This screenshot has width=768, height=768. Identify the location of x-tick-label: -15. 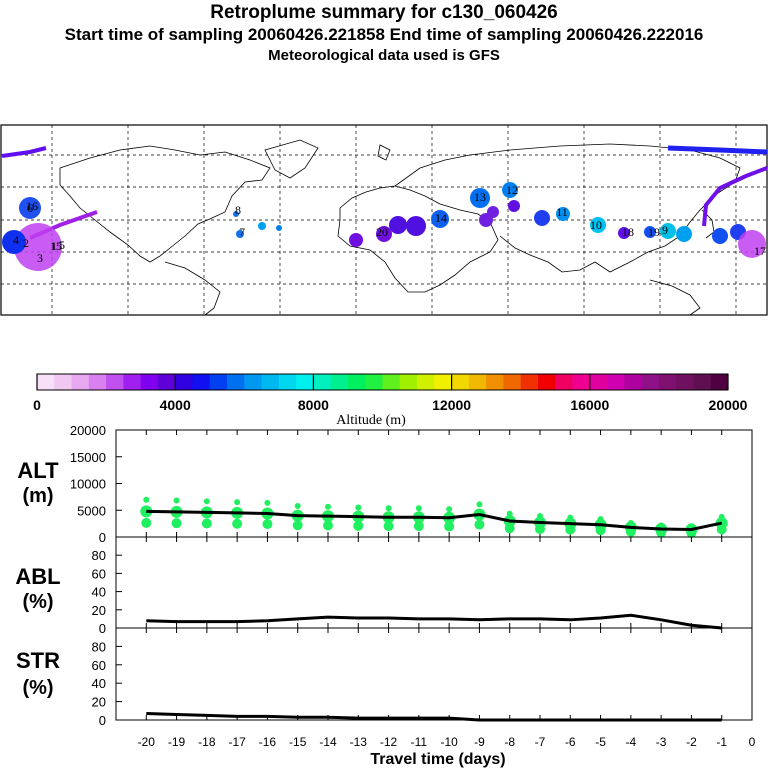
(298, 742).